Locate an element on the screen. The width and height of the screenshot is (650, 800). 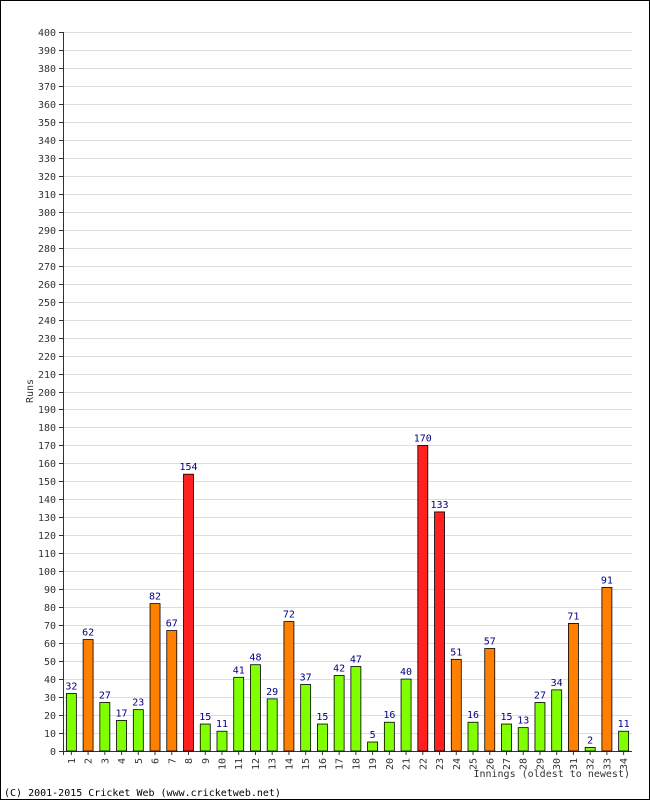
y-tick-label: 340 is located at coordinates (47, 141).